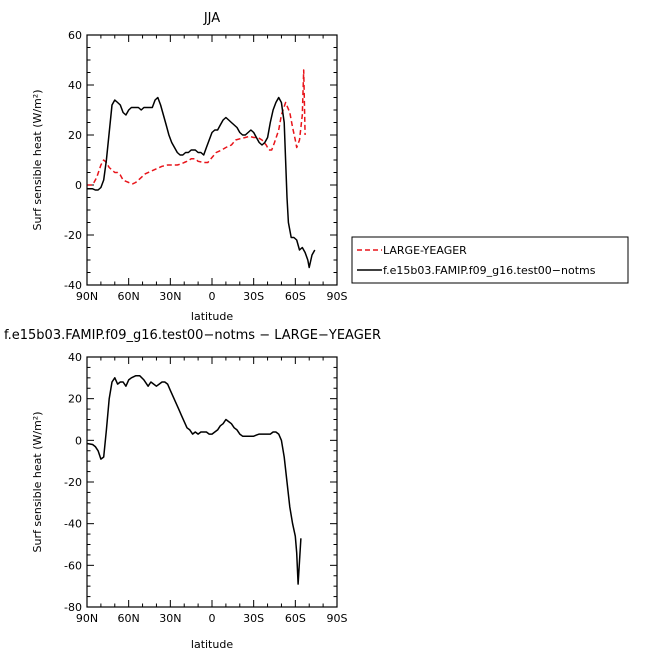 The width and height of the screenshot is (656, 656). Describe the element at coordinates (212, 316) in the screenshot. I see `top-panel-xlabel: latitude` at that location.